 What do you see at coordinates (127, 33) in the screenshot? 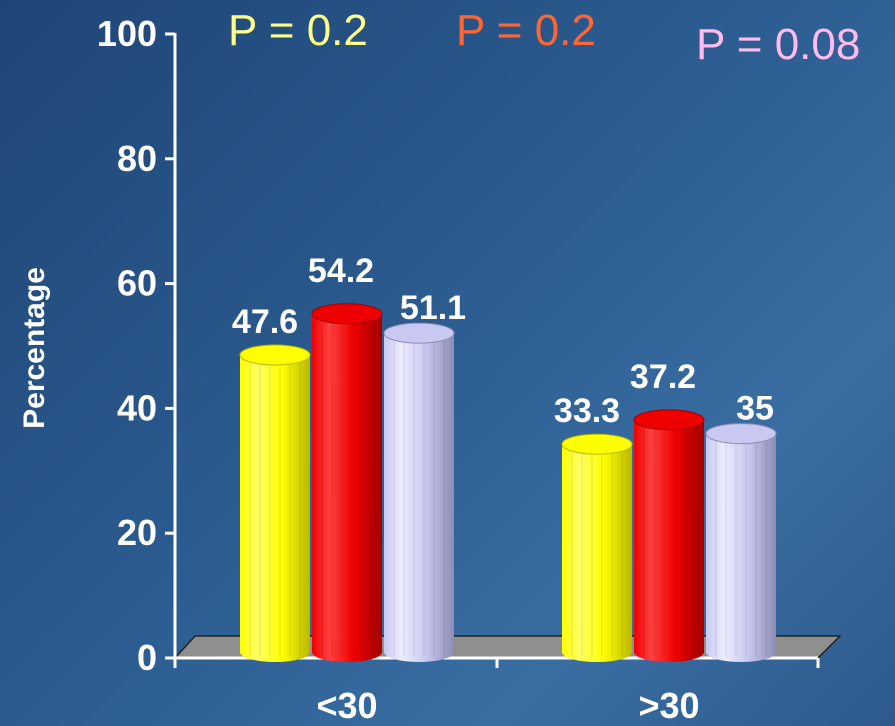
I see `y-tick-label-100: 100` at bounding box center [127, 33].